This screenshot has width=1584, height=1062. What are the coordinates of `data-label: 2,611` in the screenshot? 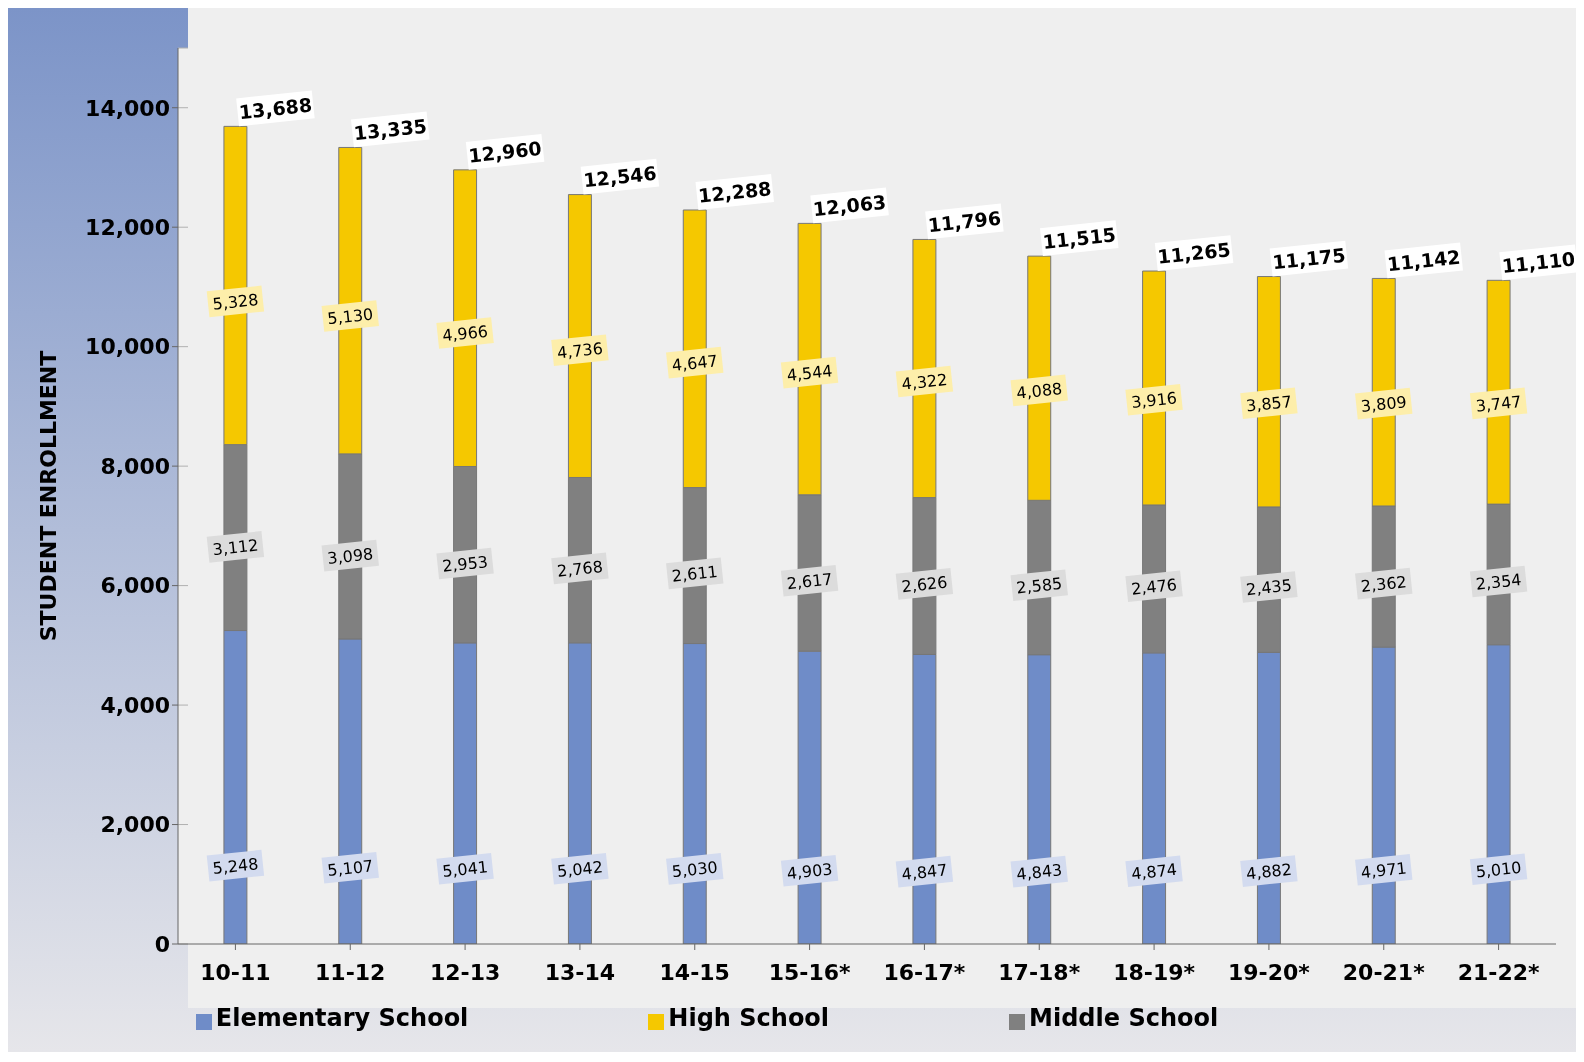 It's located at (695, 574).